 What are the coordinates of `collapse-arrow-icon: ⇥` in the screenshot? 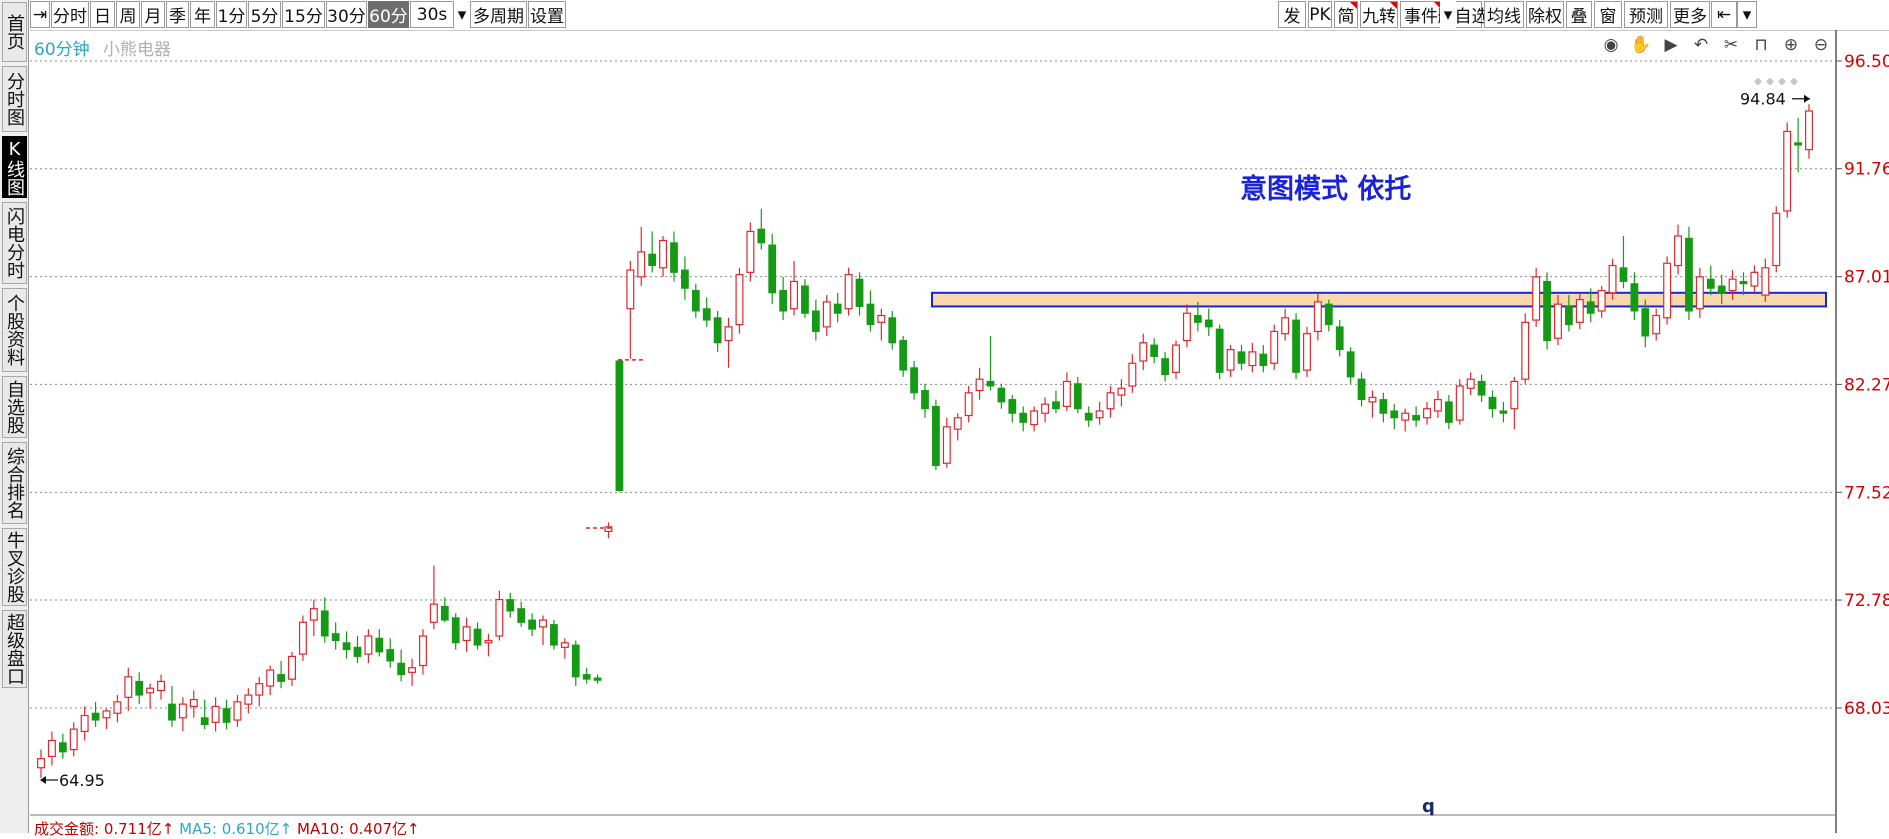 It's located at (40, 14).